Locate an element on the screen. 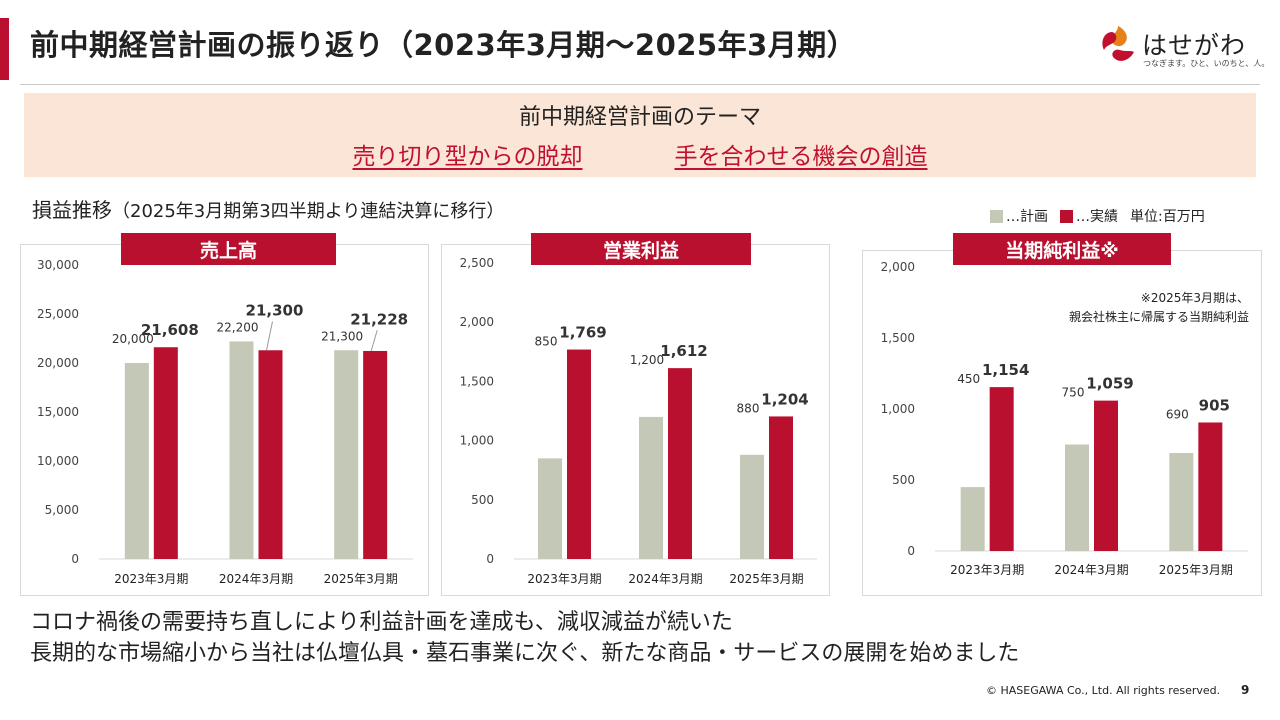 Image resolution: width=1280 pixels, height=720 pixels. legend-plan-label: …計画 is located at coordinates (1027, 217).